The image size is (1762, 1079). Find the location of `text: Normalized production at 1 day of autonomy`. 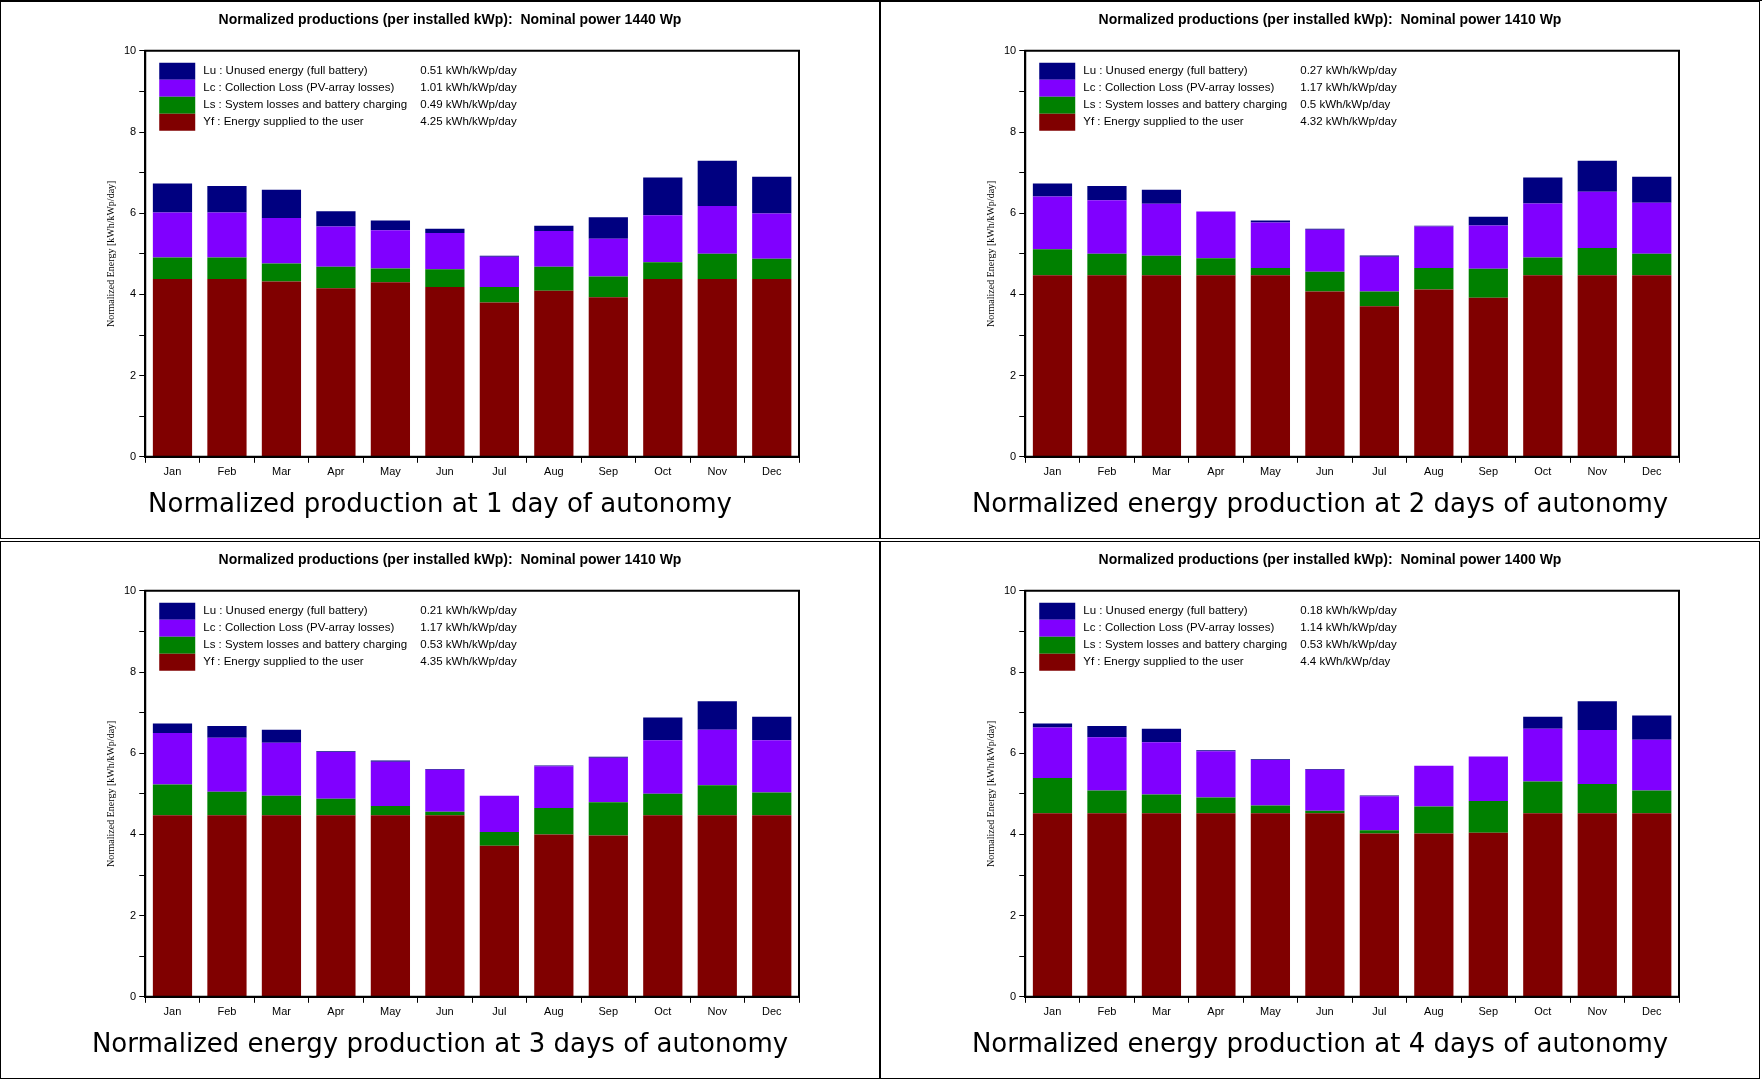

text: Normalized production at 1 day of autonomy is located at coordinates (440, 503).